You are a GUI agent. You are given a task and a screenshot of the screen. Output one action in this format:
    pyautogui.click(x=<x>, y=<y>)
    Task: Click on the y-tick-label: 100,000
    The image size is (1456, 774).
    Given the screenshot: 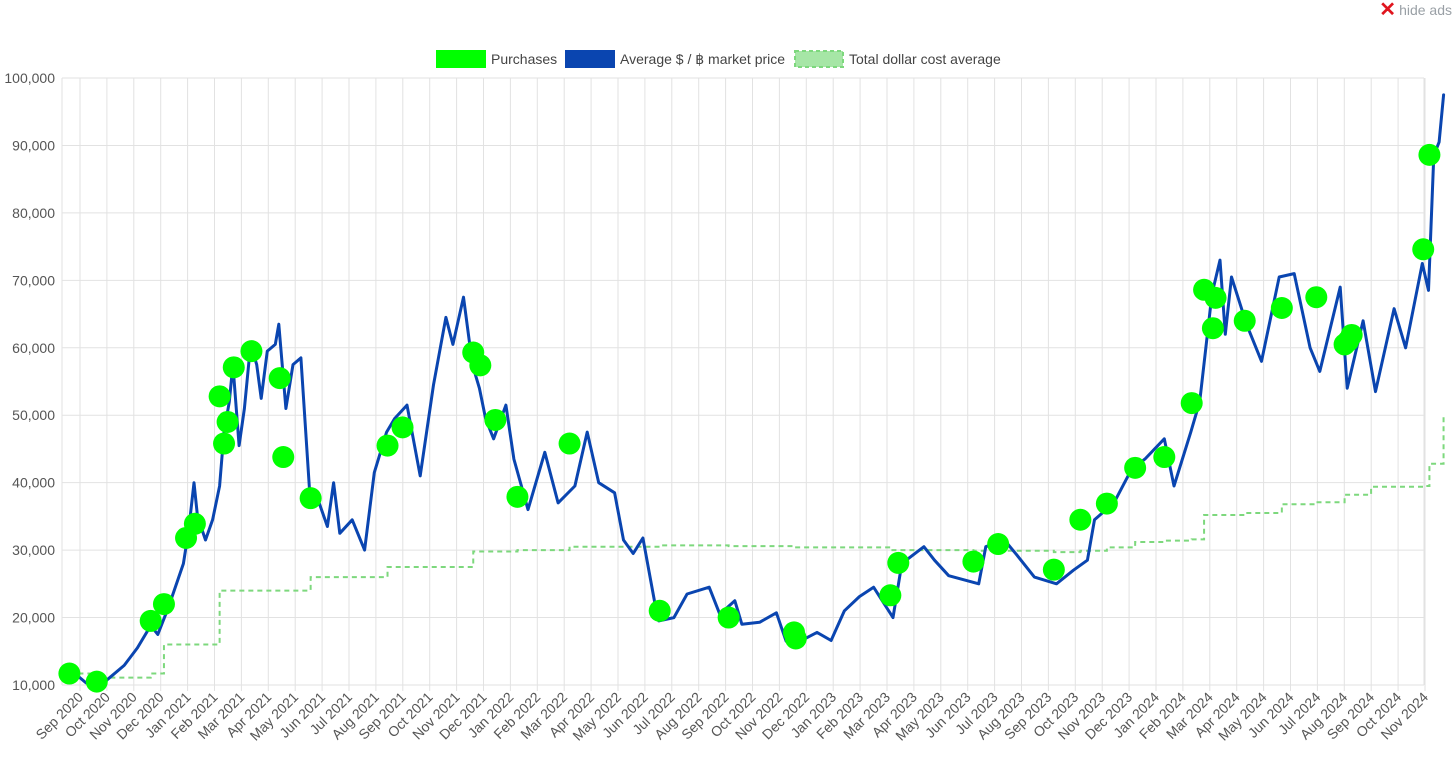 What is the action you would take?
    pyautogui.click(x=29, y=78)
    